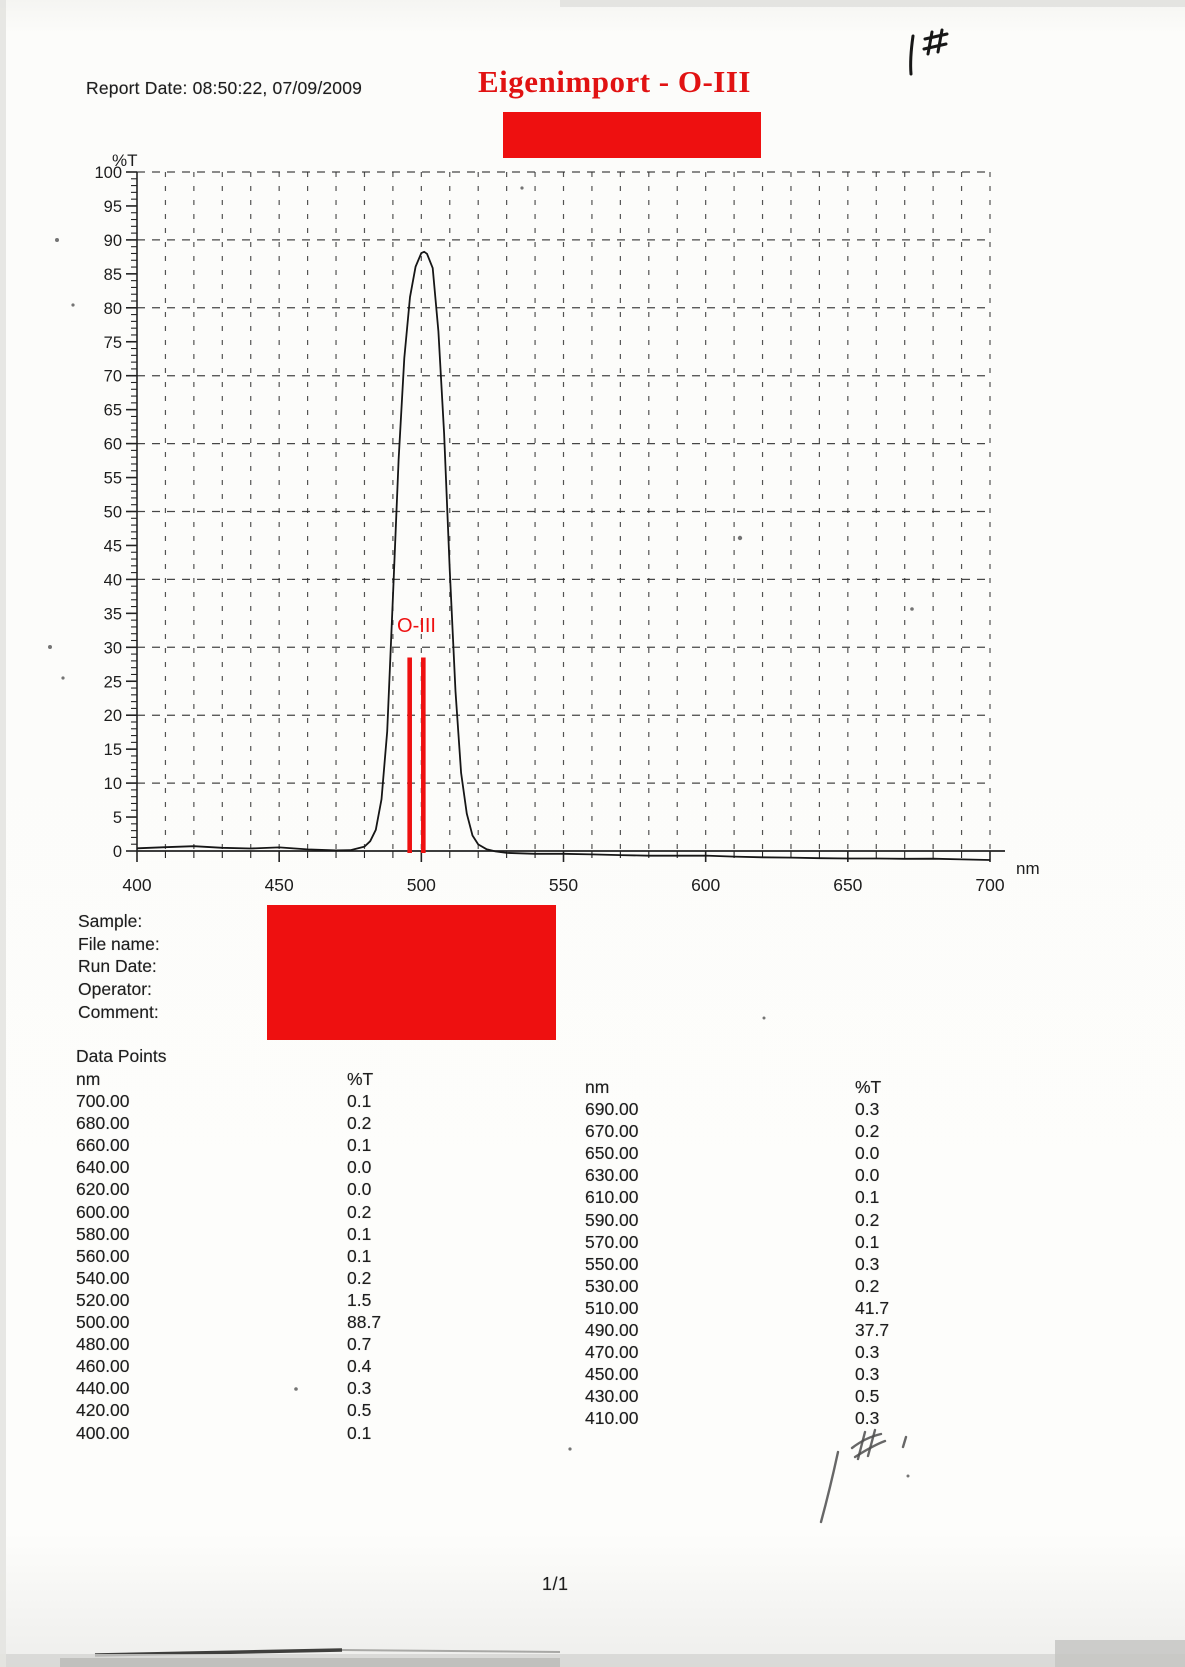 This screenshot has height=1667, width=1185. Describe the element at coordinates (113, 207) in the screenshot. I see `y-tick-label: 95` at that location.